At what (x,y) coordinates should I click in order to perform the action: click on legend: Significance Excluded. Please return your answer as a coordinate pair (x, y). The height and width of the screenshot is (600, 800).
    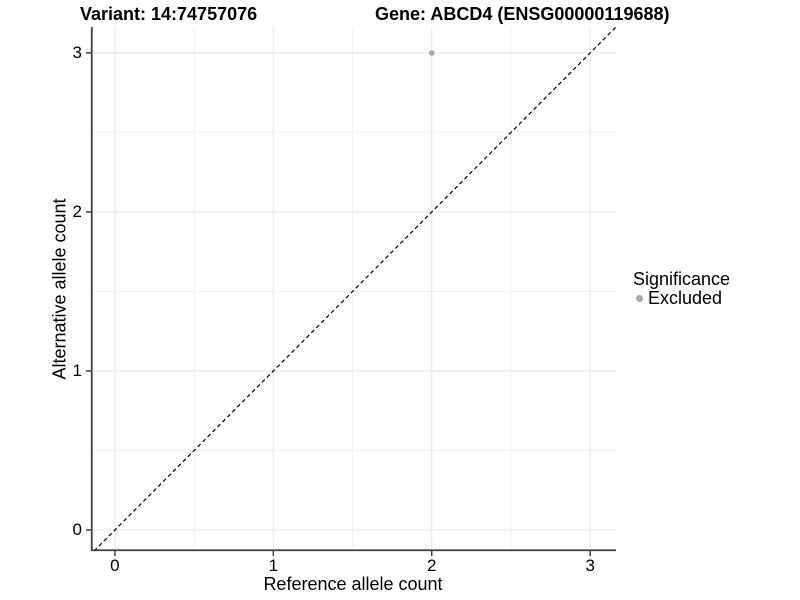
    Looking at the image, I should click on (681, 289).